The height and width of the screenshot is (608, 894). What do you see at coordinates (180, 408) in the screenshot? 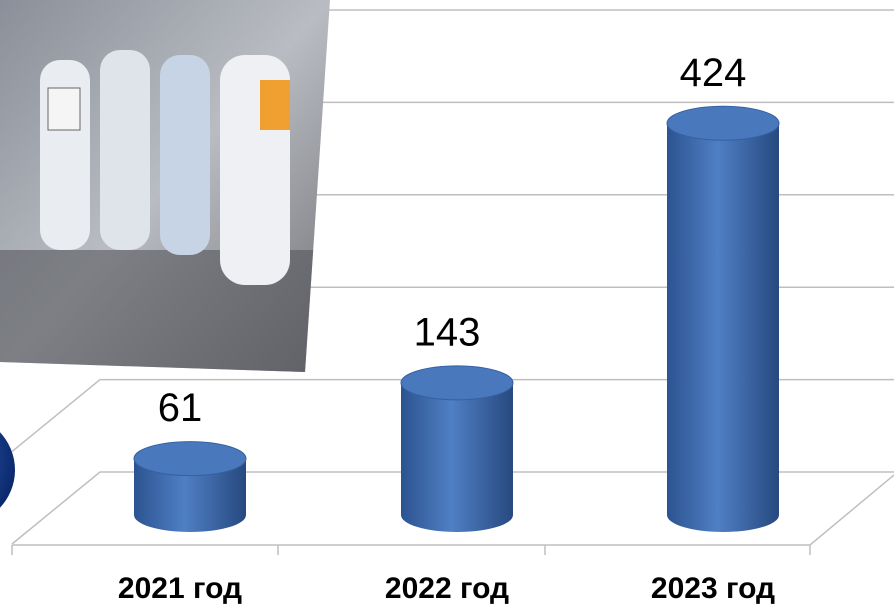
I see `value-label: 61` at bounding box center [180, 408].